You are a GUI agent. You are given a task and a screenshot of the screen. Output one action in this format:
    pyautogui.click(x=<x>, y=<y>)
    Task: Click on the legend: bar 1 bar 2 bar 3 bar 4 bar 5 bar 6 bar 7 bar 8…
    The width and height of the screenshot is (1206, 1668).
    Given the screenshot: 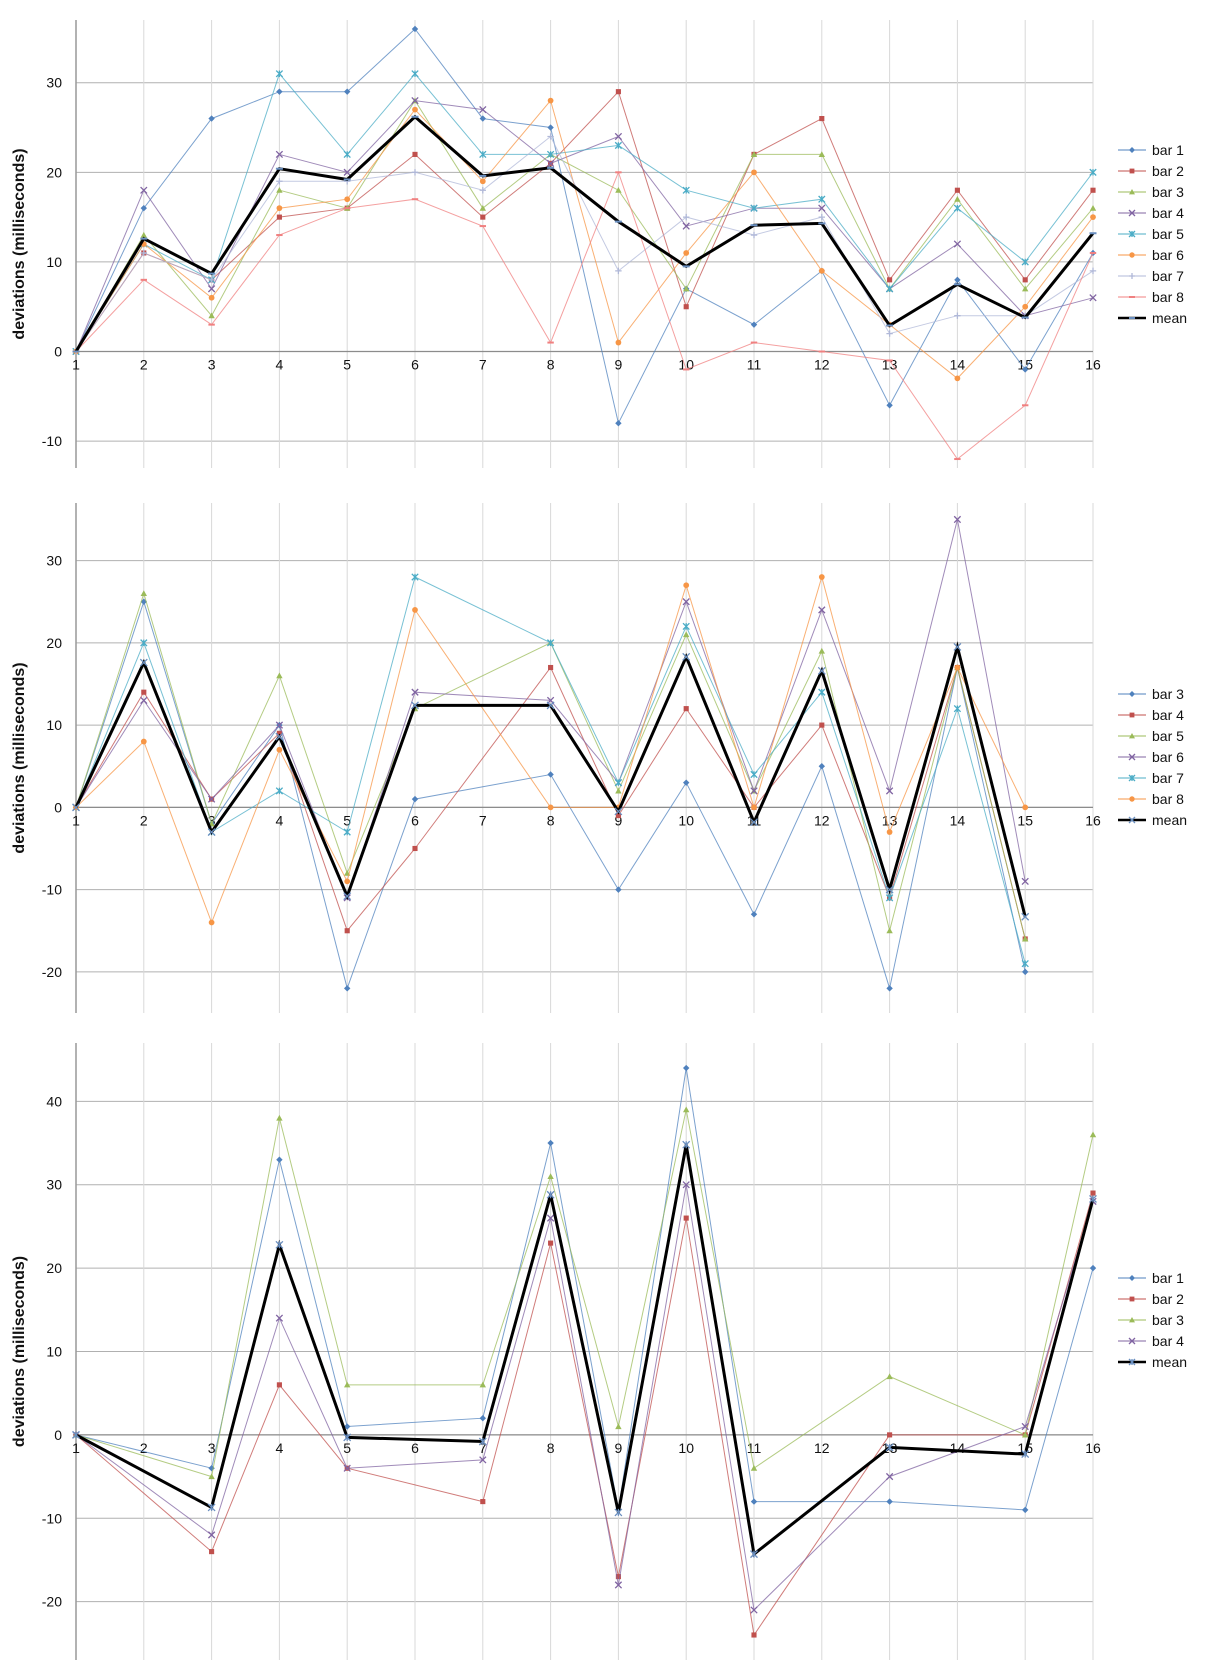 What is the action you would take?
    pyautogui.click(x=1152, y=234)
    